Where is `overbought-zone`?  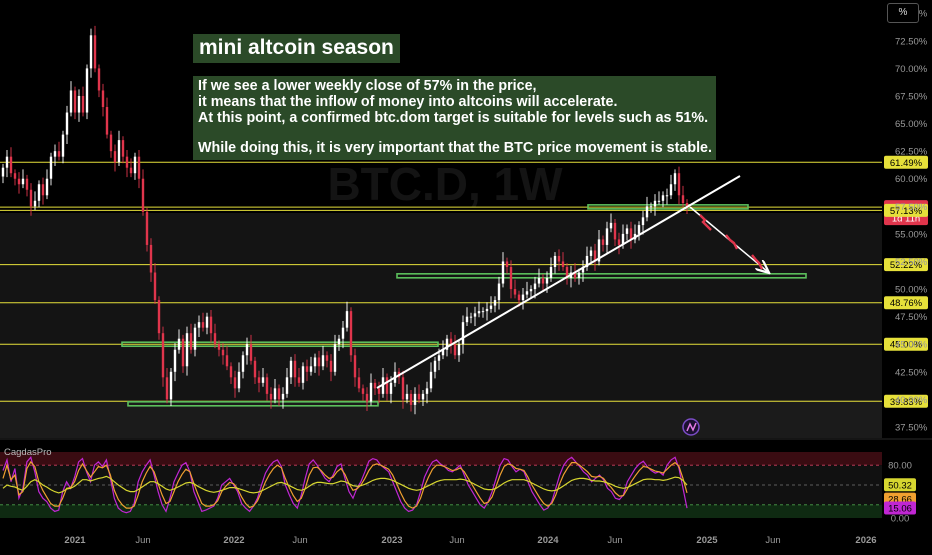
overbought-zone is located at coordinates (441, 459).